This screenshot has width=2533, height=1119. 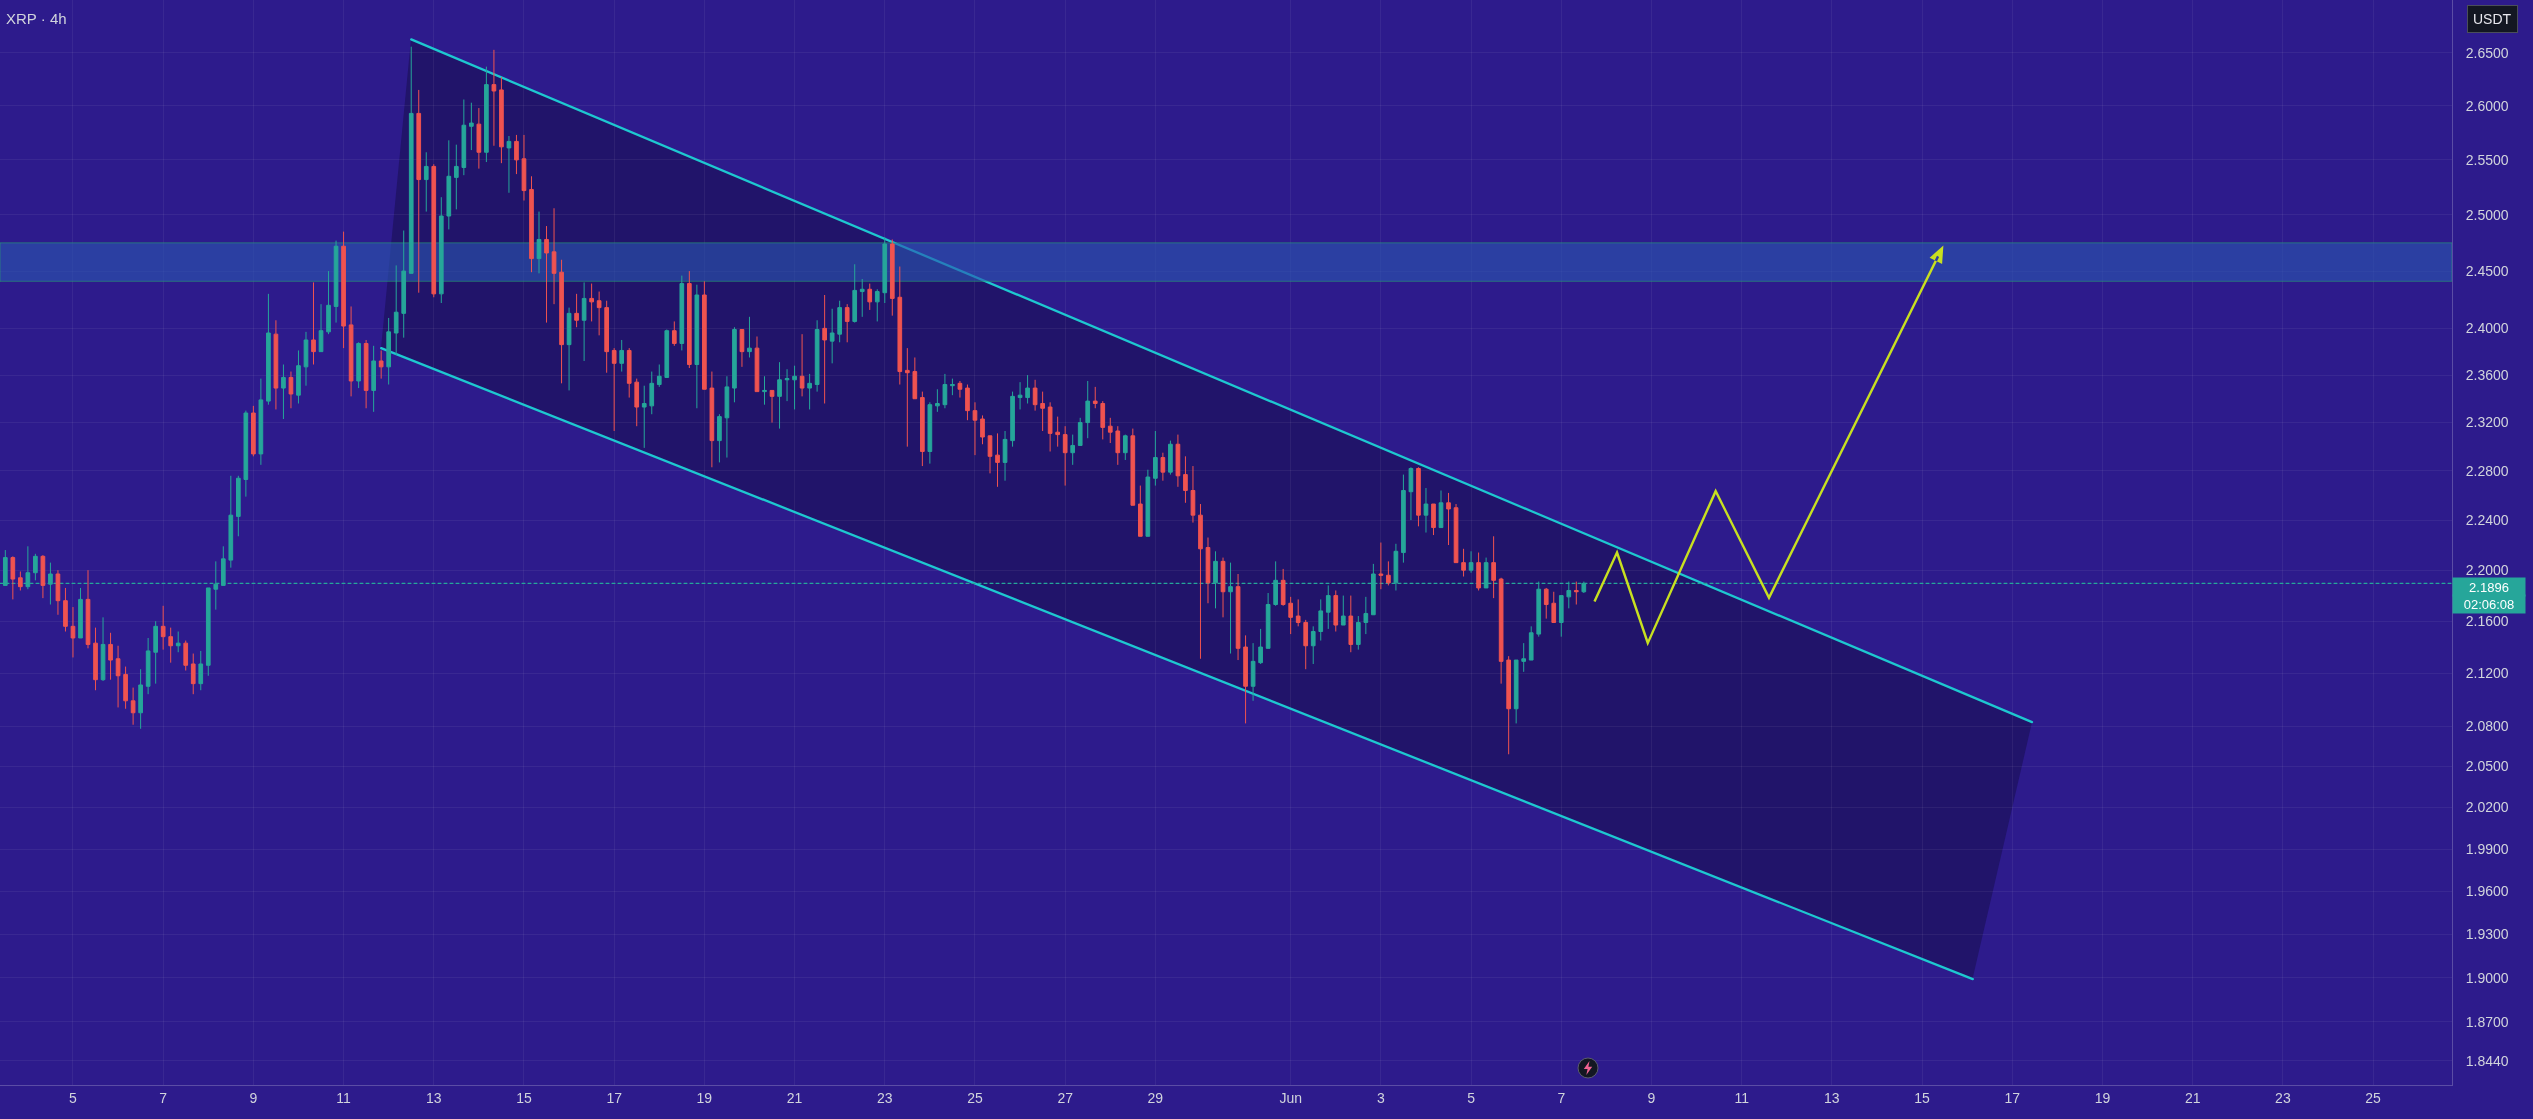 What do you see at coordinates (2487, 807) in the screenshot?
I see `y-tick-label: 2.0200` at bounding box center [2487, 807].